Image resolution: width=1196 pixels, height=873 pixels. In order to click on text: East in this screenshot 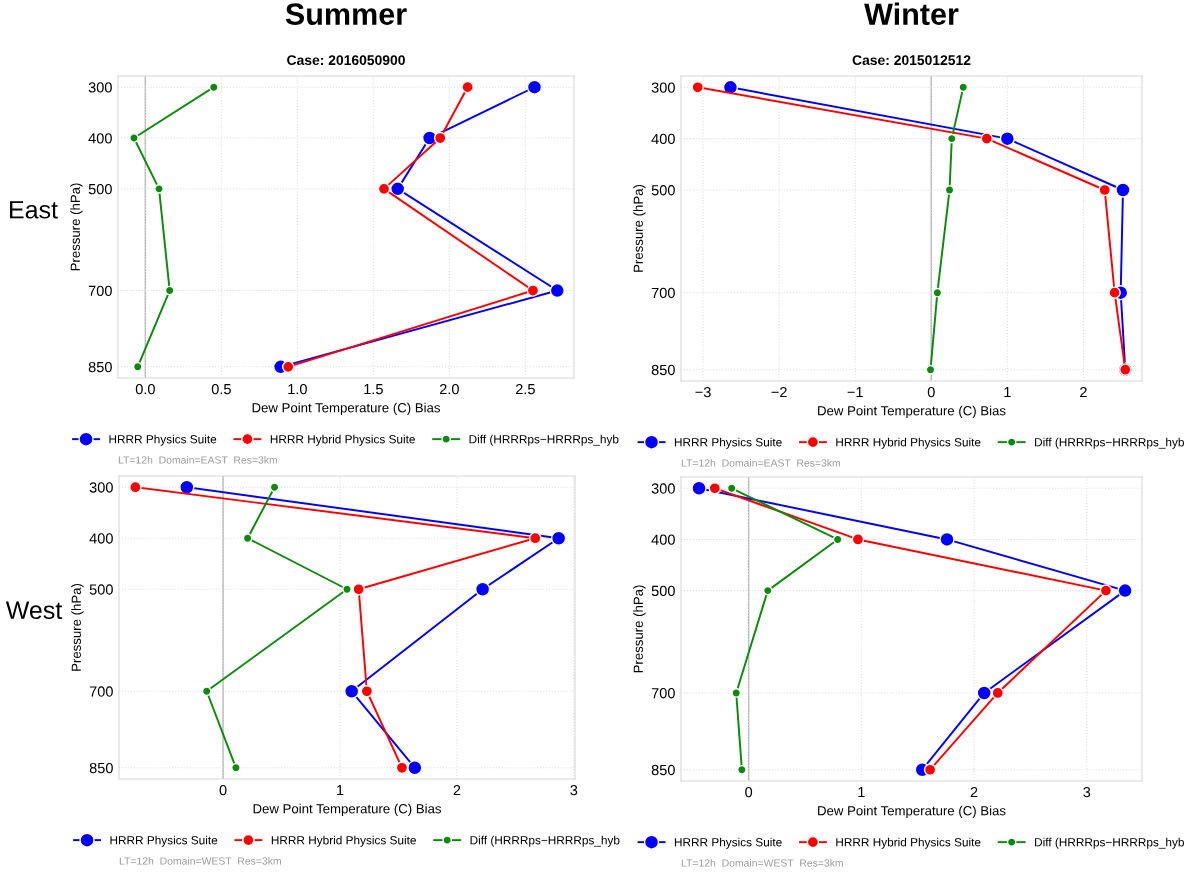, I will do `click(34, 210)`.